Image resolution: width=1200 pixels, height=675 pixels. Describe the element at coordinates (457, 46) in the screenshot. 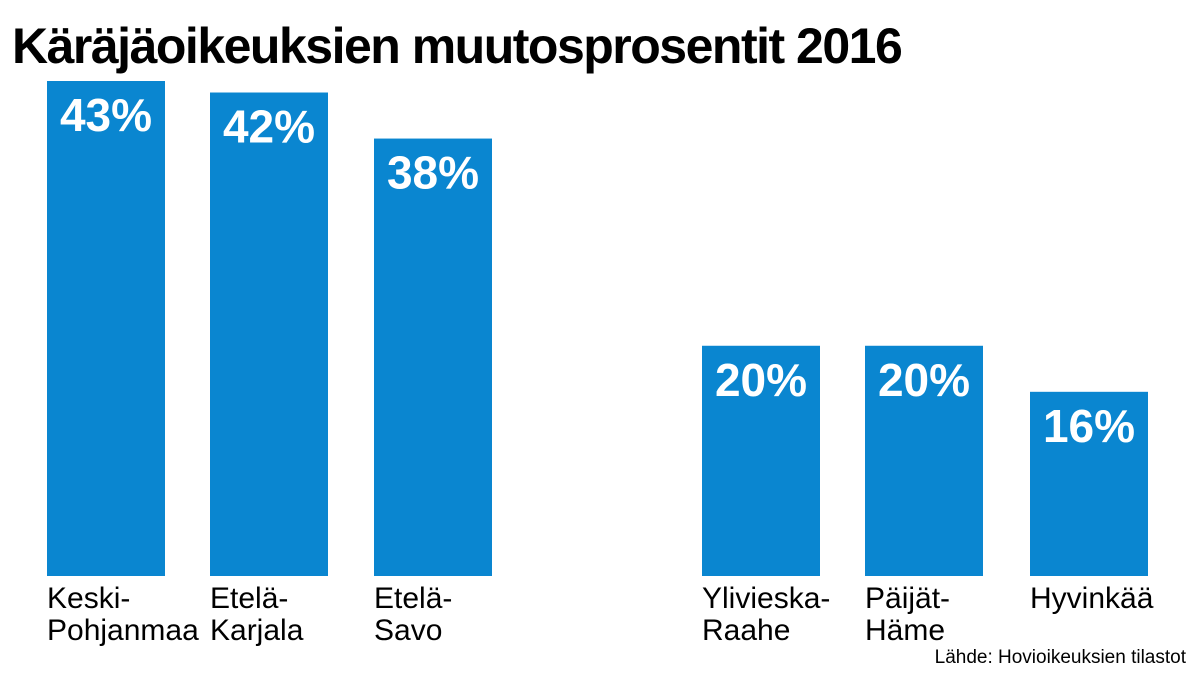

I see `chart-title: Käräjäoikeuksien muutosprosentit 2016` at that location.